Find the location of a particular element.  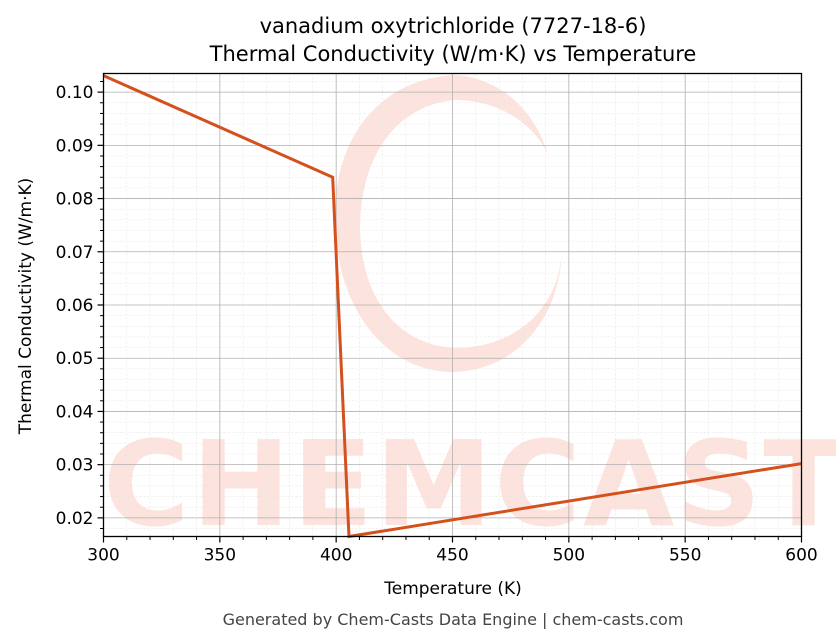

y-tick-labels: 0.02 0.03 0.04 0.05 0.06 0.07 0.08 0.09 0.10 is located at coordinates (75, 306).